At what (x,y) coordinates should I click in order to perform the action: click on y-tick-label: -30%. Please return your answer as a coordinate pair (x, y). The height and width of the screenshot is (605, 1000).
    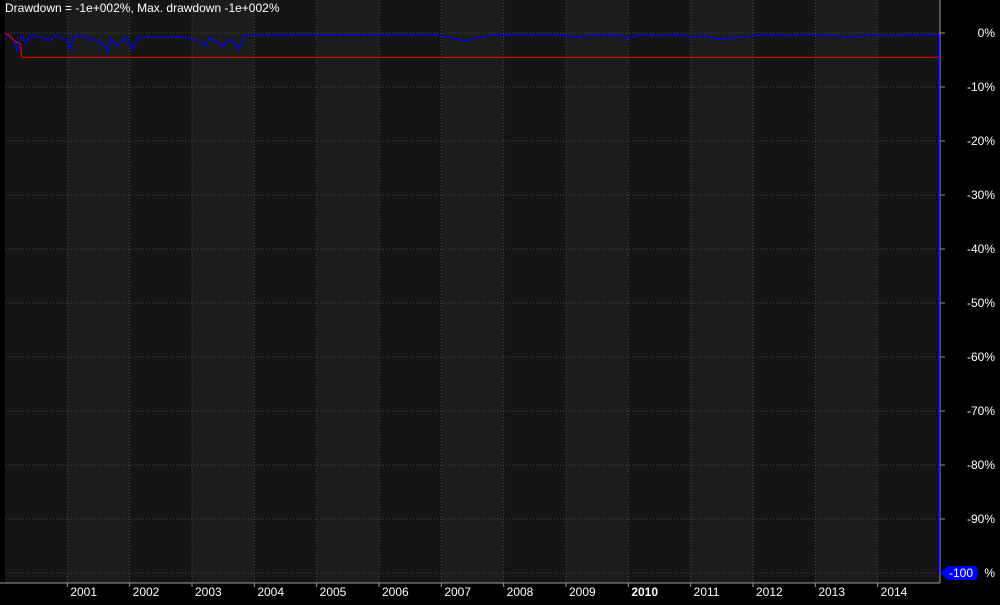
    Looking at the image, I should click on (981, 195).